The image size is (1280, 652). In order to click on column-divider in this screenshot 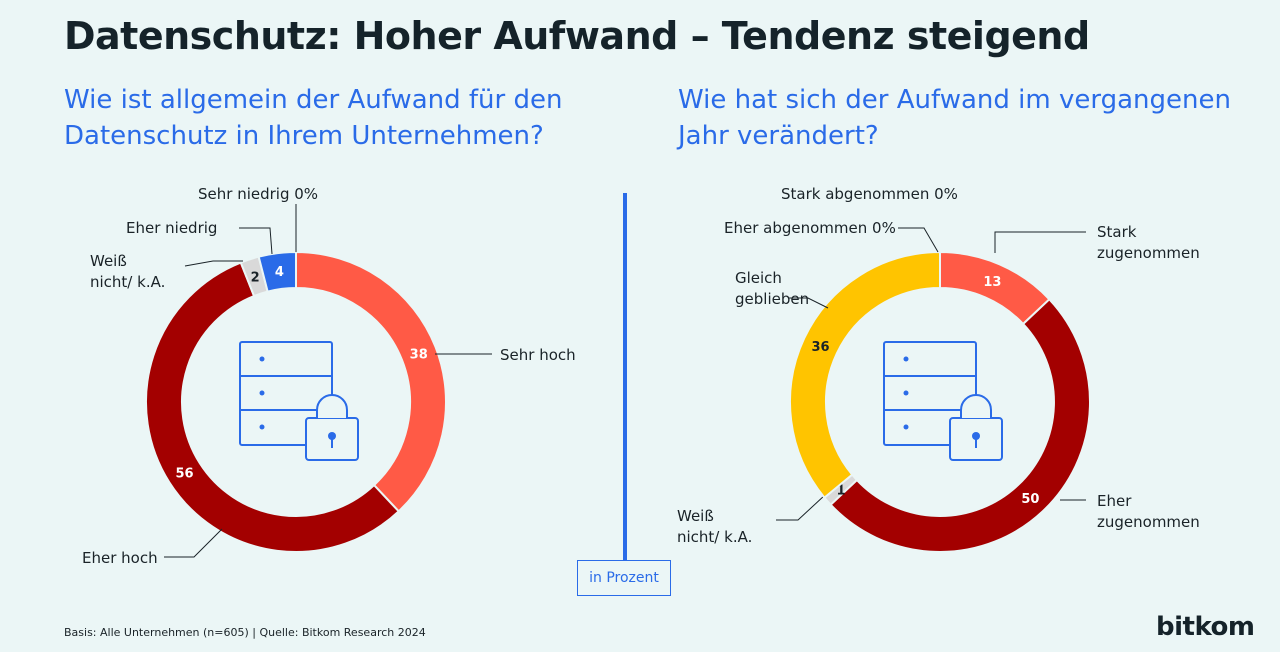, I will do `click(625, 376)`.